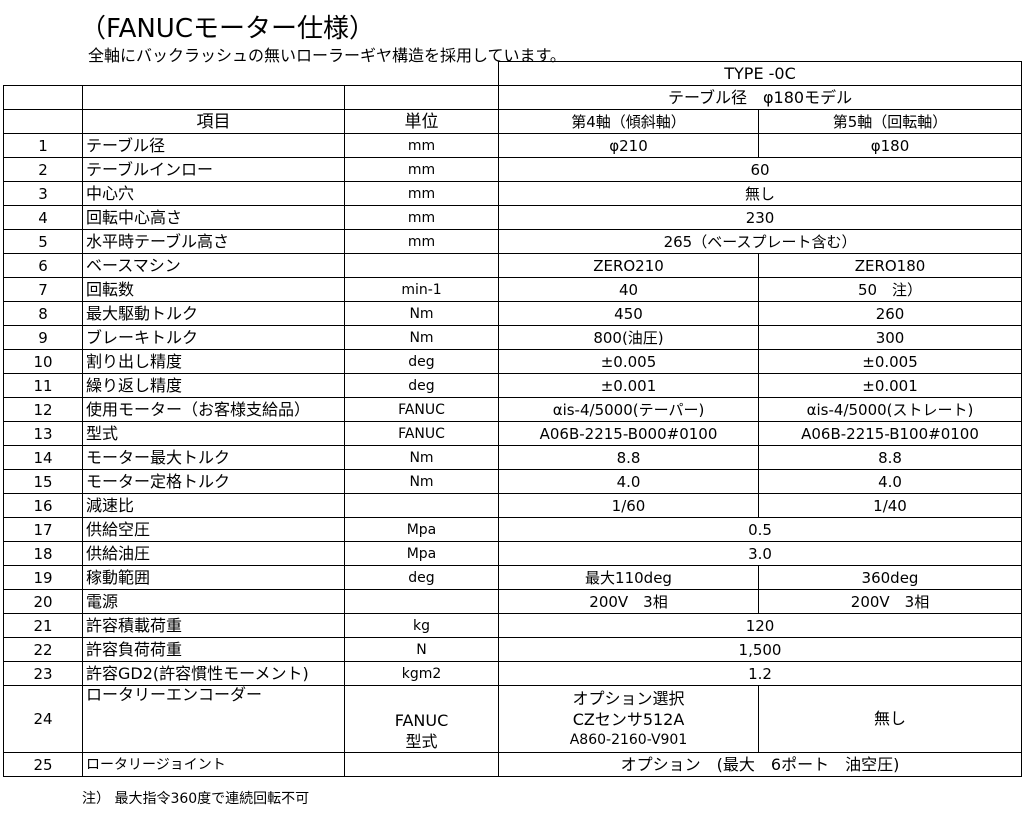 The width and height of the screenshot is (1025, 815). What do you see at coordinates (421, 289) in the screenshot?
I see `cell: min-1` at bounding box center [421, 289].